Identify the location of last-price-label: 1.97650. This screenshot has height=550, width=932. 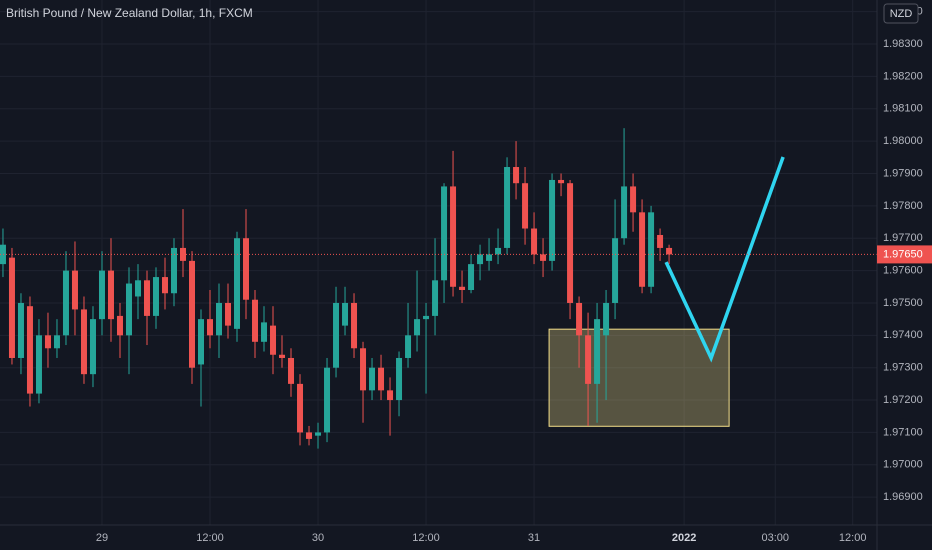
(903, 254).